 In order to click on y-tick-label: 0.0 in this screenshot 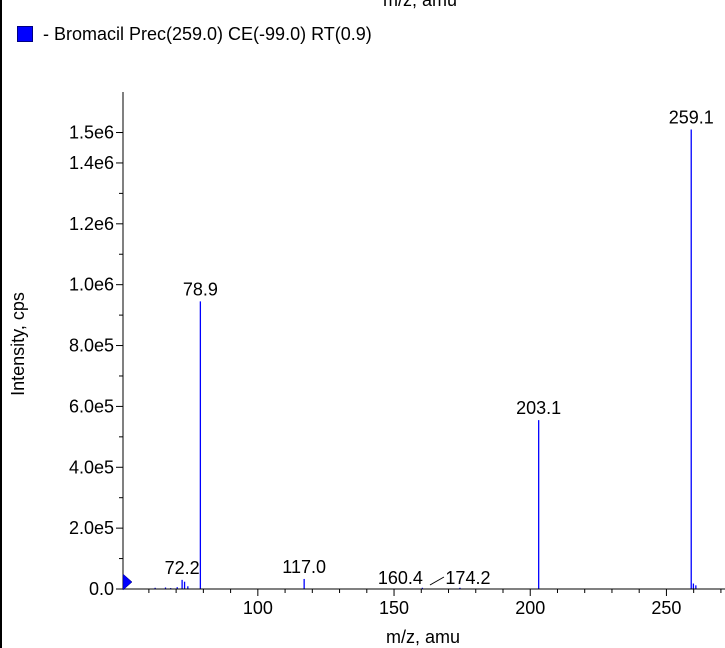, I will do `click(101, 589)`.